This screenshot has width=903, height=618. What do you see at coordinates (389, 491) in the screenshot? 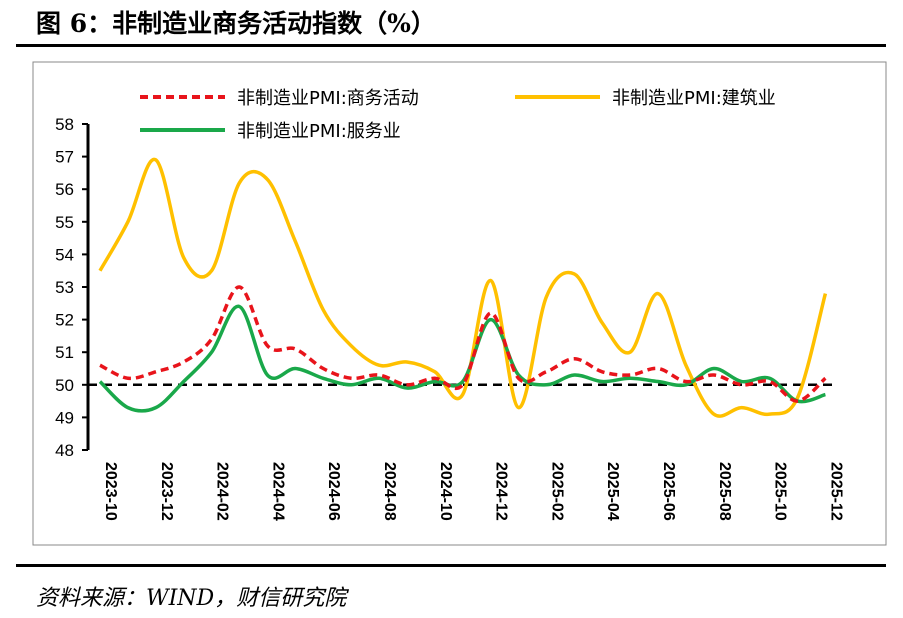
I see `x-tick-label: 2024-08` at bounding box center [389, 491].